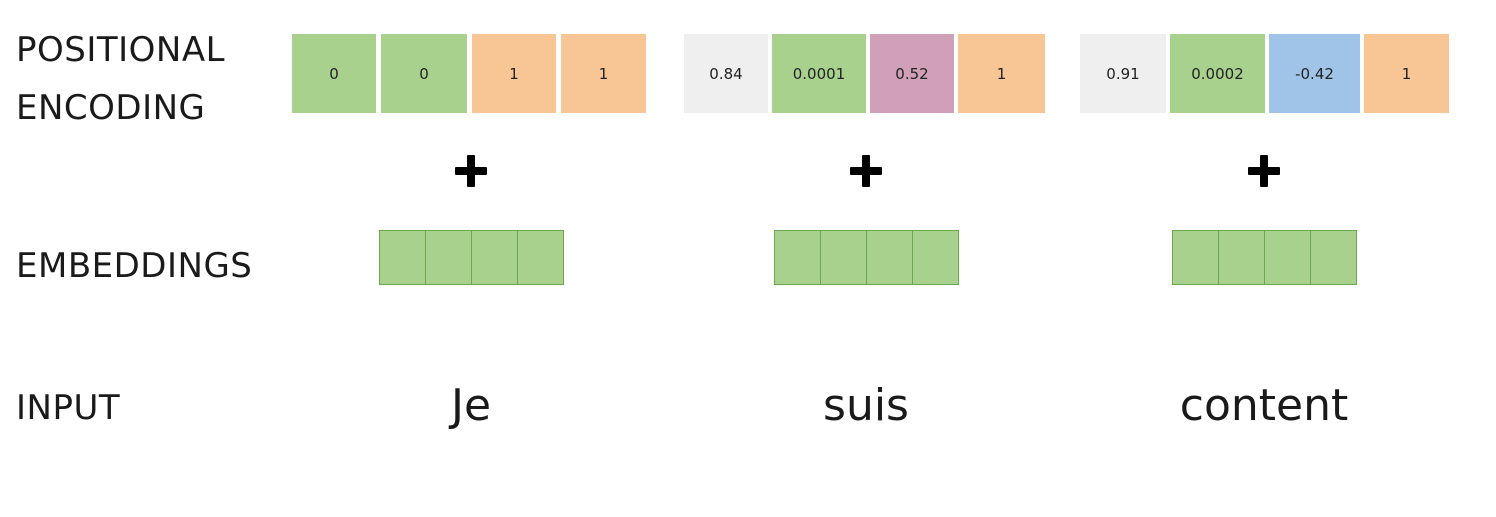 The image size is (1496, 517). What do you see at coordinates (471, 405) in the screenshot?
I see `input-word-je: Je` at bounding box center [471, 405].